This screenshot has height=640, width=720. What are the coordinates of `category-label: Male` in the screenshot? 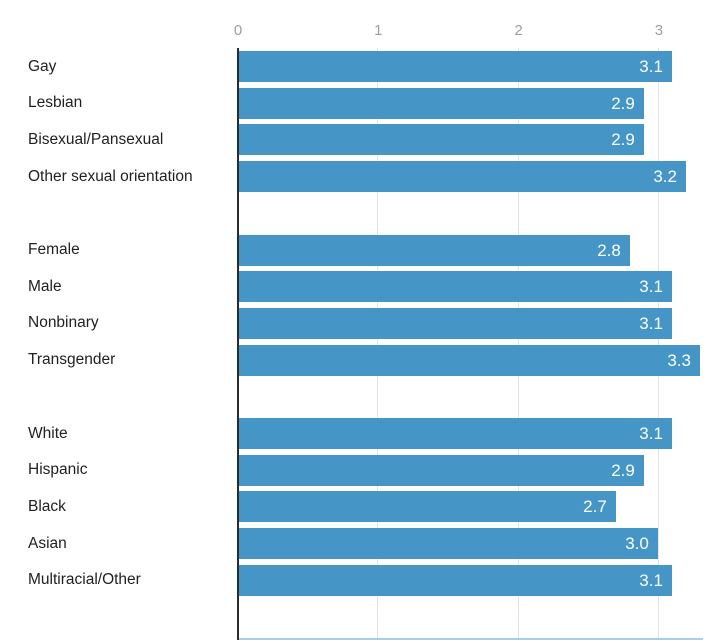 It's located at (45, 286).